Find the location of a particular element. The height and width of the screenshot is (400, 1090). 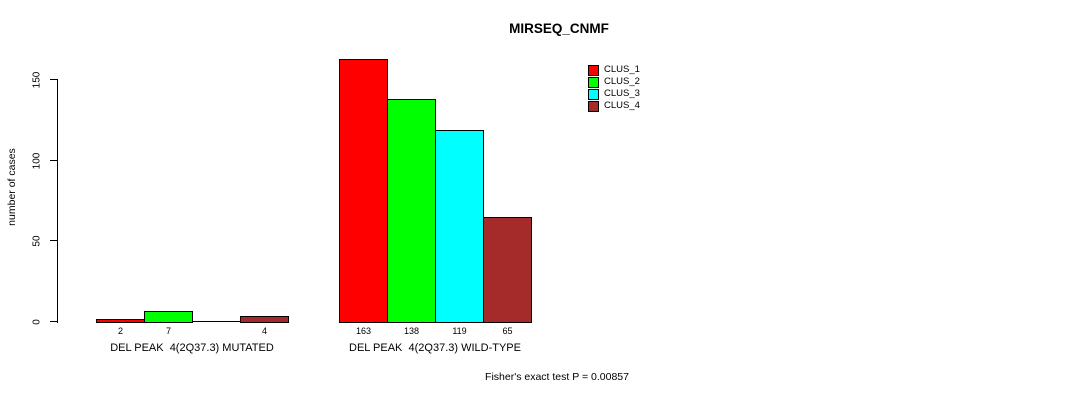

bar-clus_4-group2 is located at coordinates (507, 270).